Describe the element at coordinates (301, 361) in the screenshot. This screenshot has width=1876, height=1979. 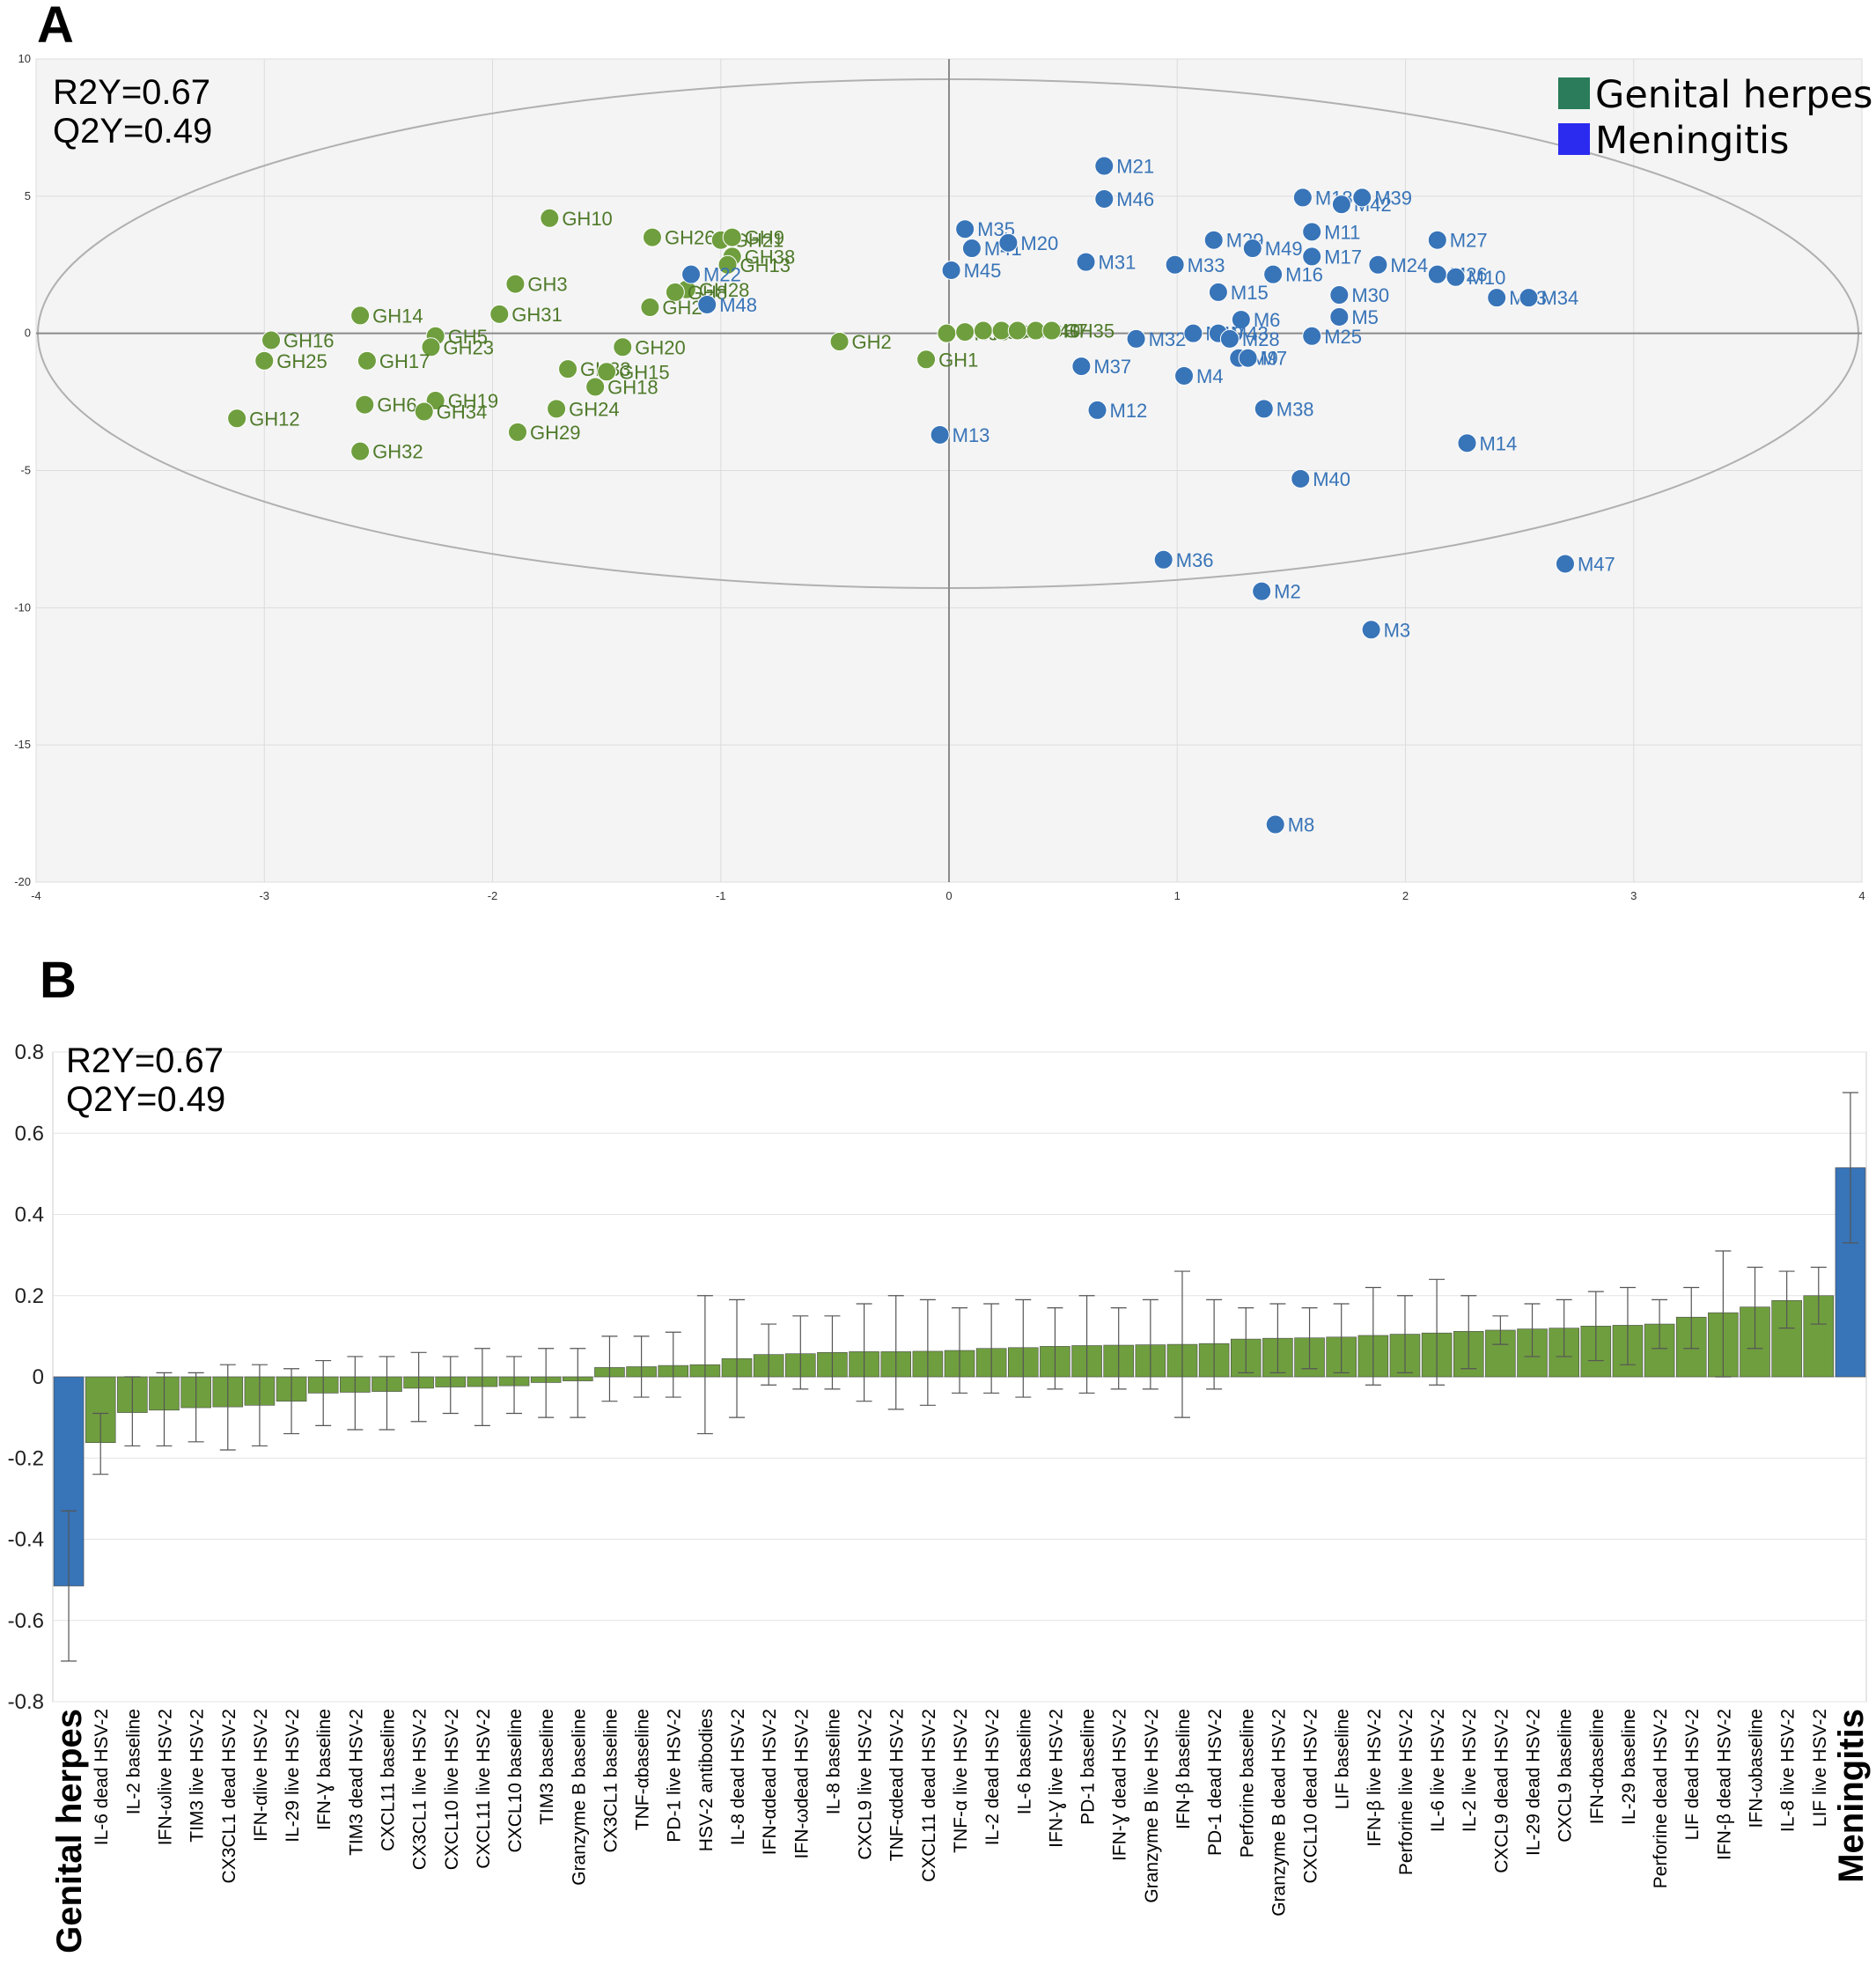
I see `point-label-gh25: GH25` at that location.